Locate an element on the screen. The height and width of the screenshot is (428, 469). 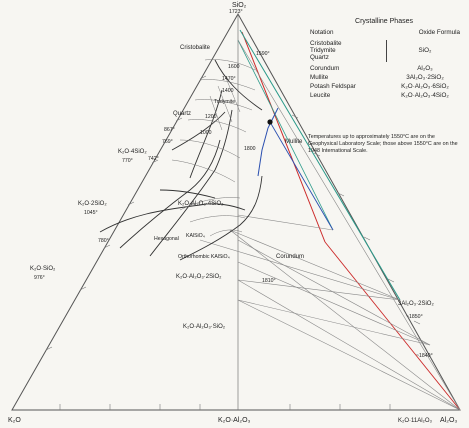
field-label-orthorhombic: Orthorhombic KAlSiO₄ is located at coordinates (204, 257).